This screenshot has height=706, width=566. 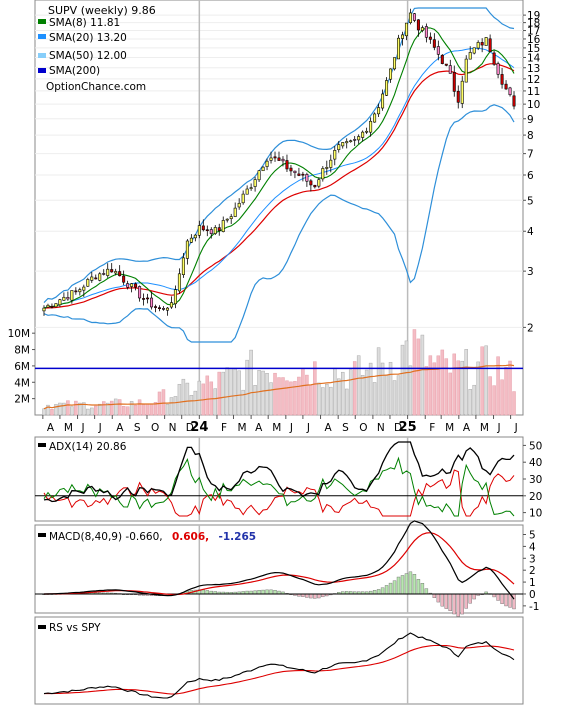 What do you see at coordinates (88, 56) in the screenshot?
I see `legend-label-sma50: SMA(50) 12.00` at bounding box center [88, 56].